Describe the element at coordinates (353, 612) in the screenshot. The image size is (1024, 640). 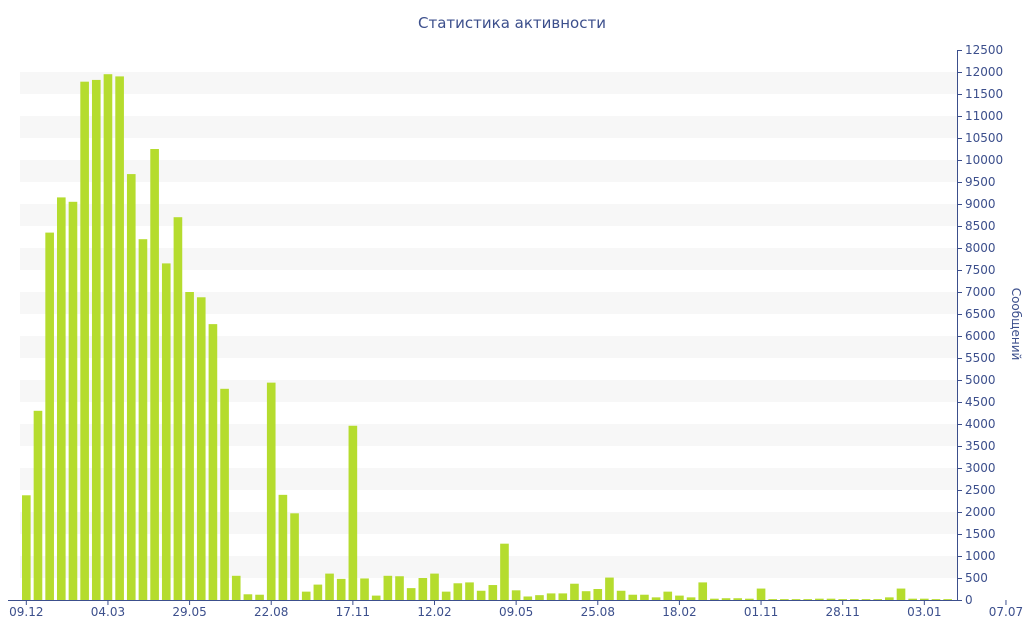
I see `x-tick-label: 17.11` at that location.